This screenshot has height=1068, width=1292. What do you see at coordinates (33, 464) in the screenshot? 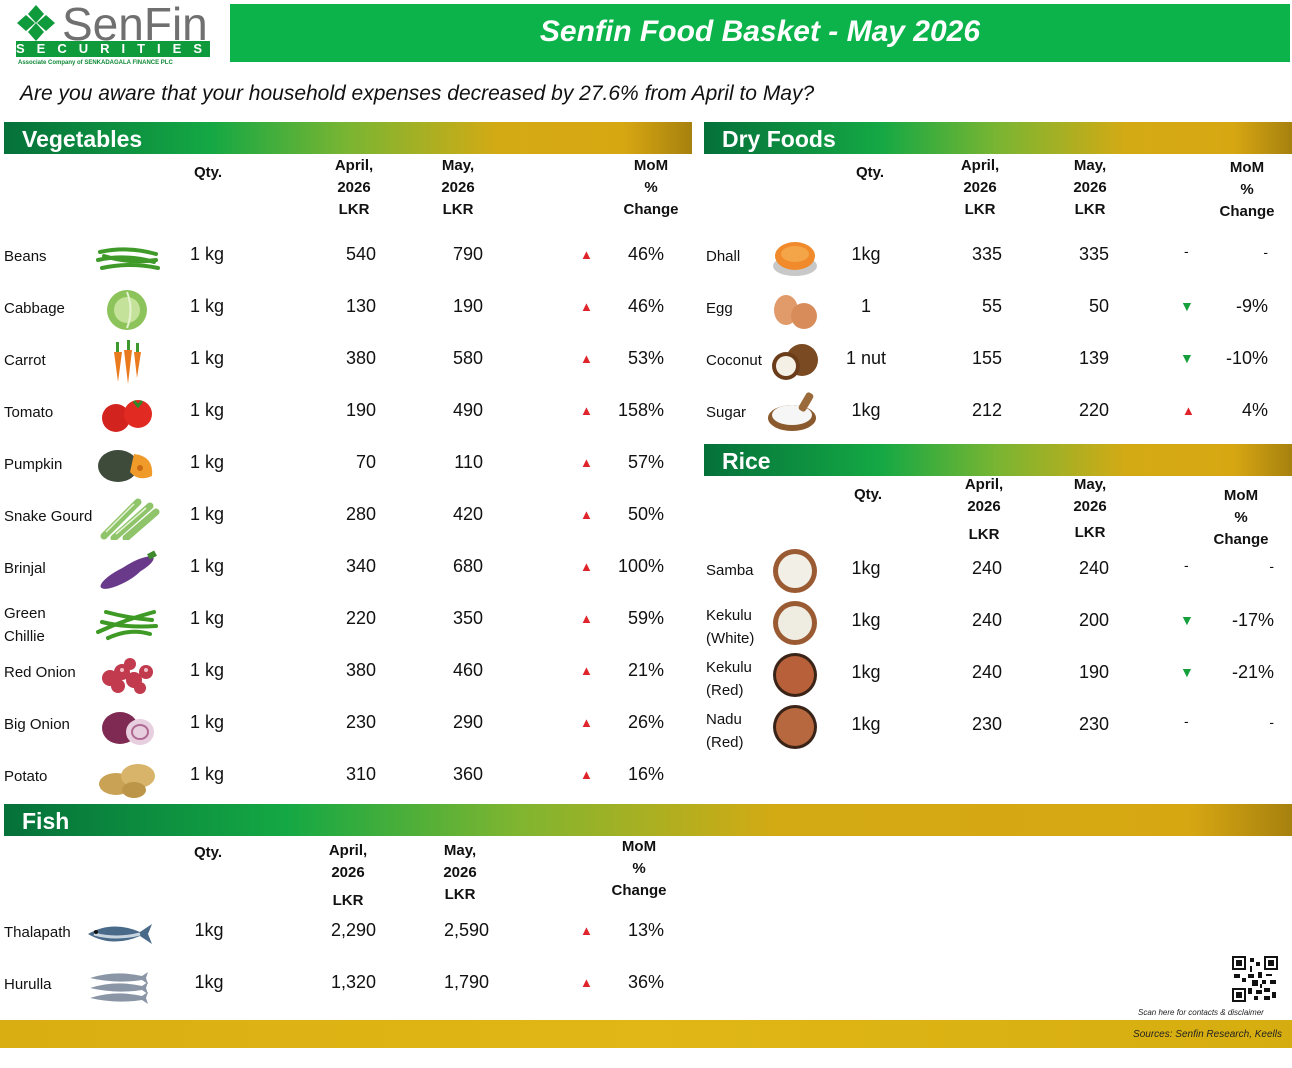
I see `vegetables-row-name: Pumpkin` at bounding box center [33, 464].